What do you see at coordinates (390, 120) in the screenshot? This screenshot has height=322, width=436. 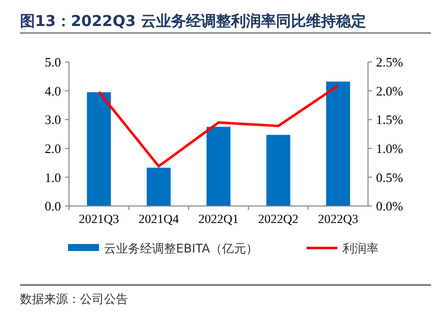 I see `y2-tick-label: 1.5%` at bounding box center [390, 120].